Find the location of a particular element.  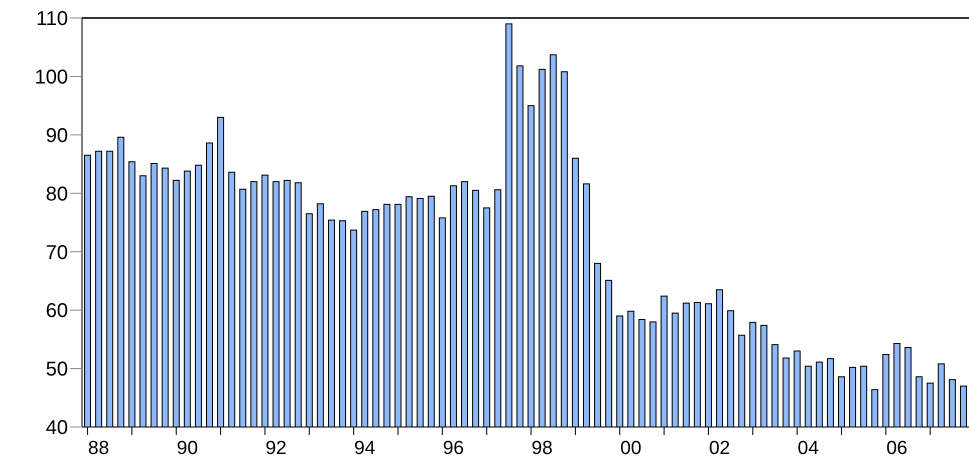

x-tick-label: 96 is located at coordinates (453, 448).